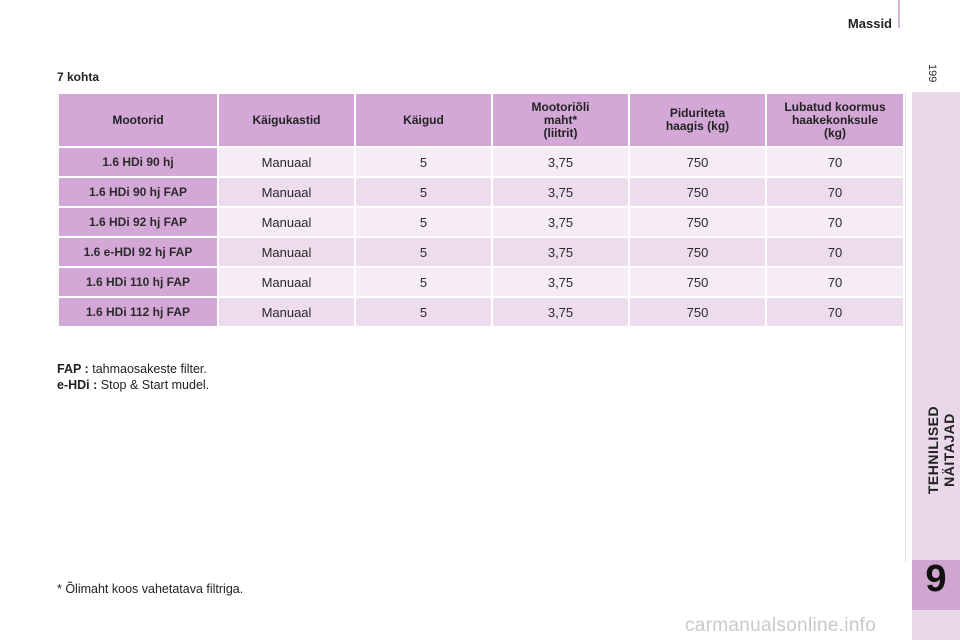  I want to click on note-term: FAP :, so click(73, 369).